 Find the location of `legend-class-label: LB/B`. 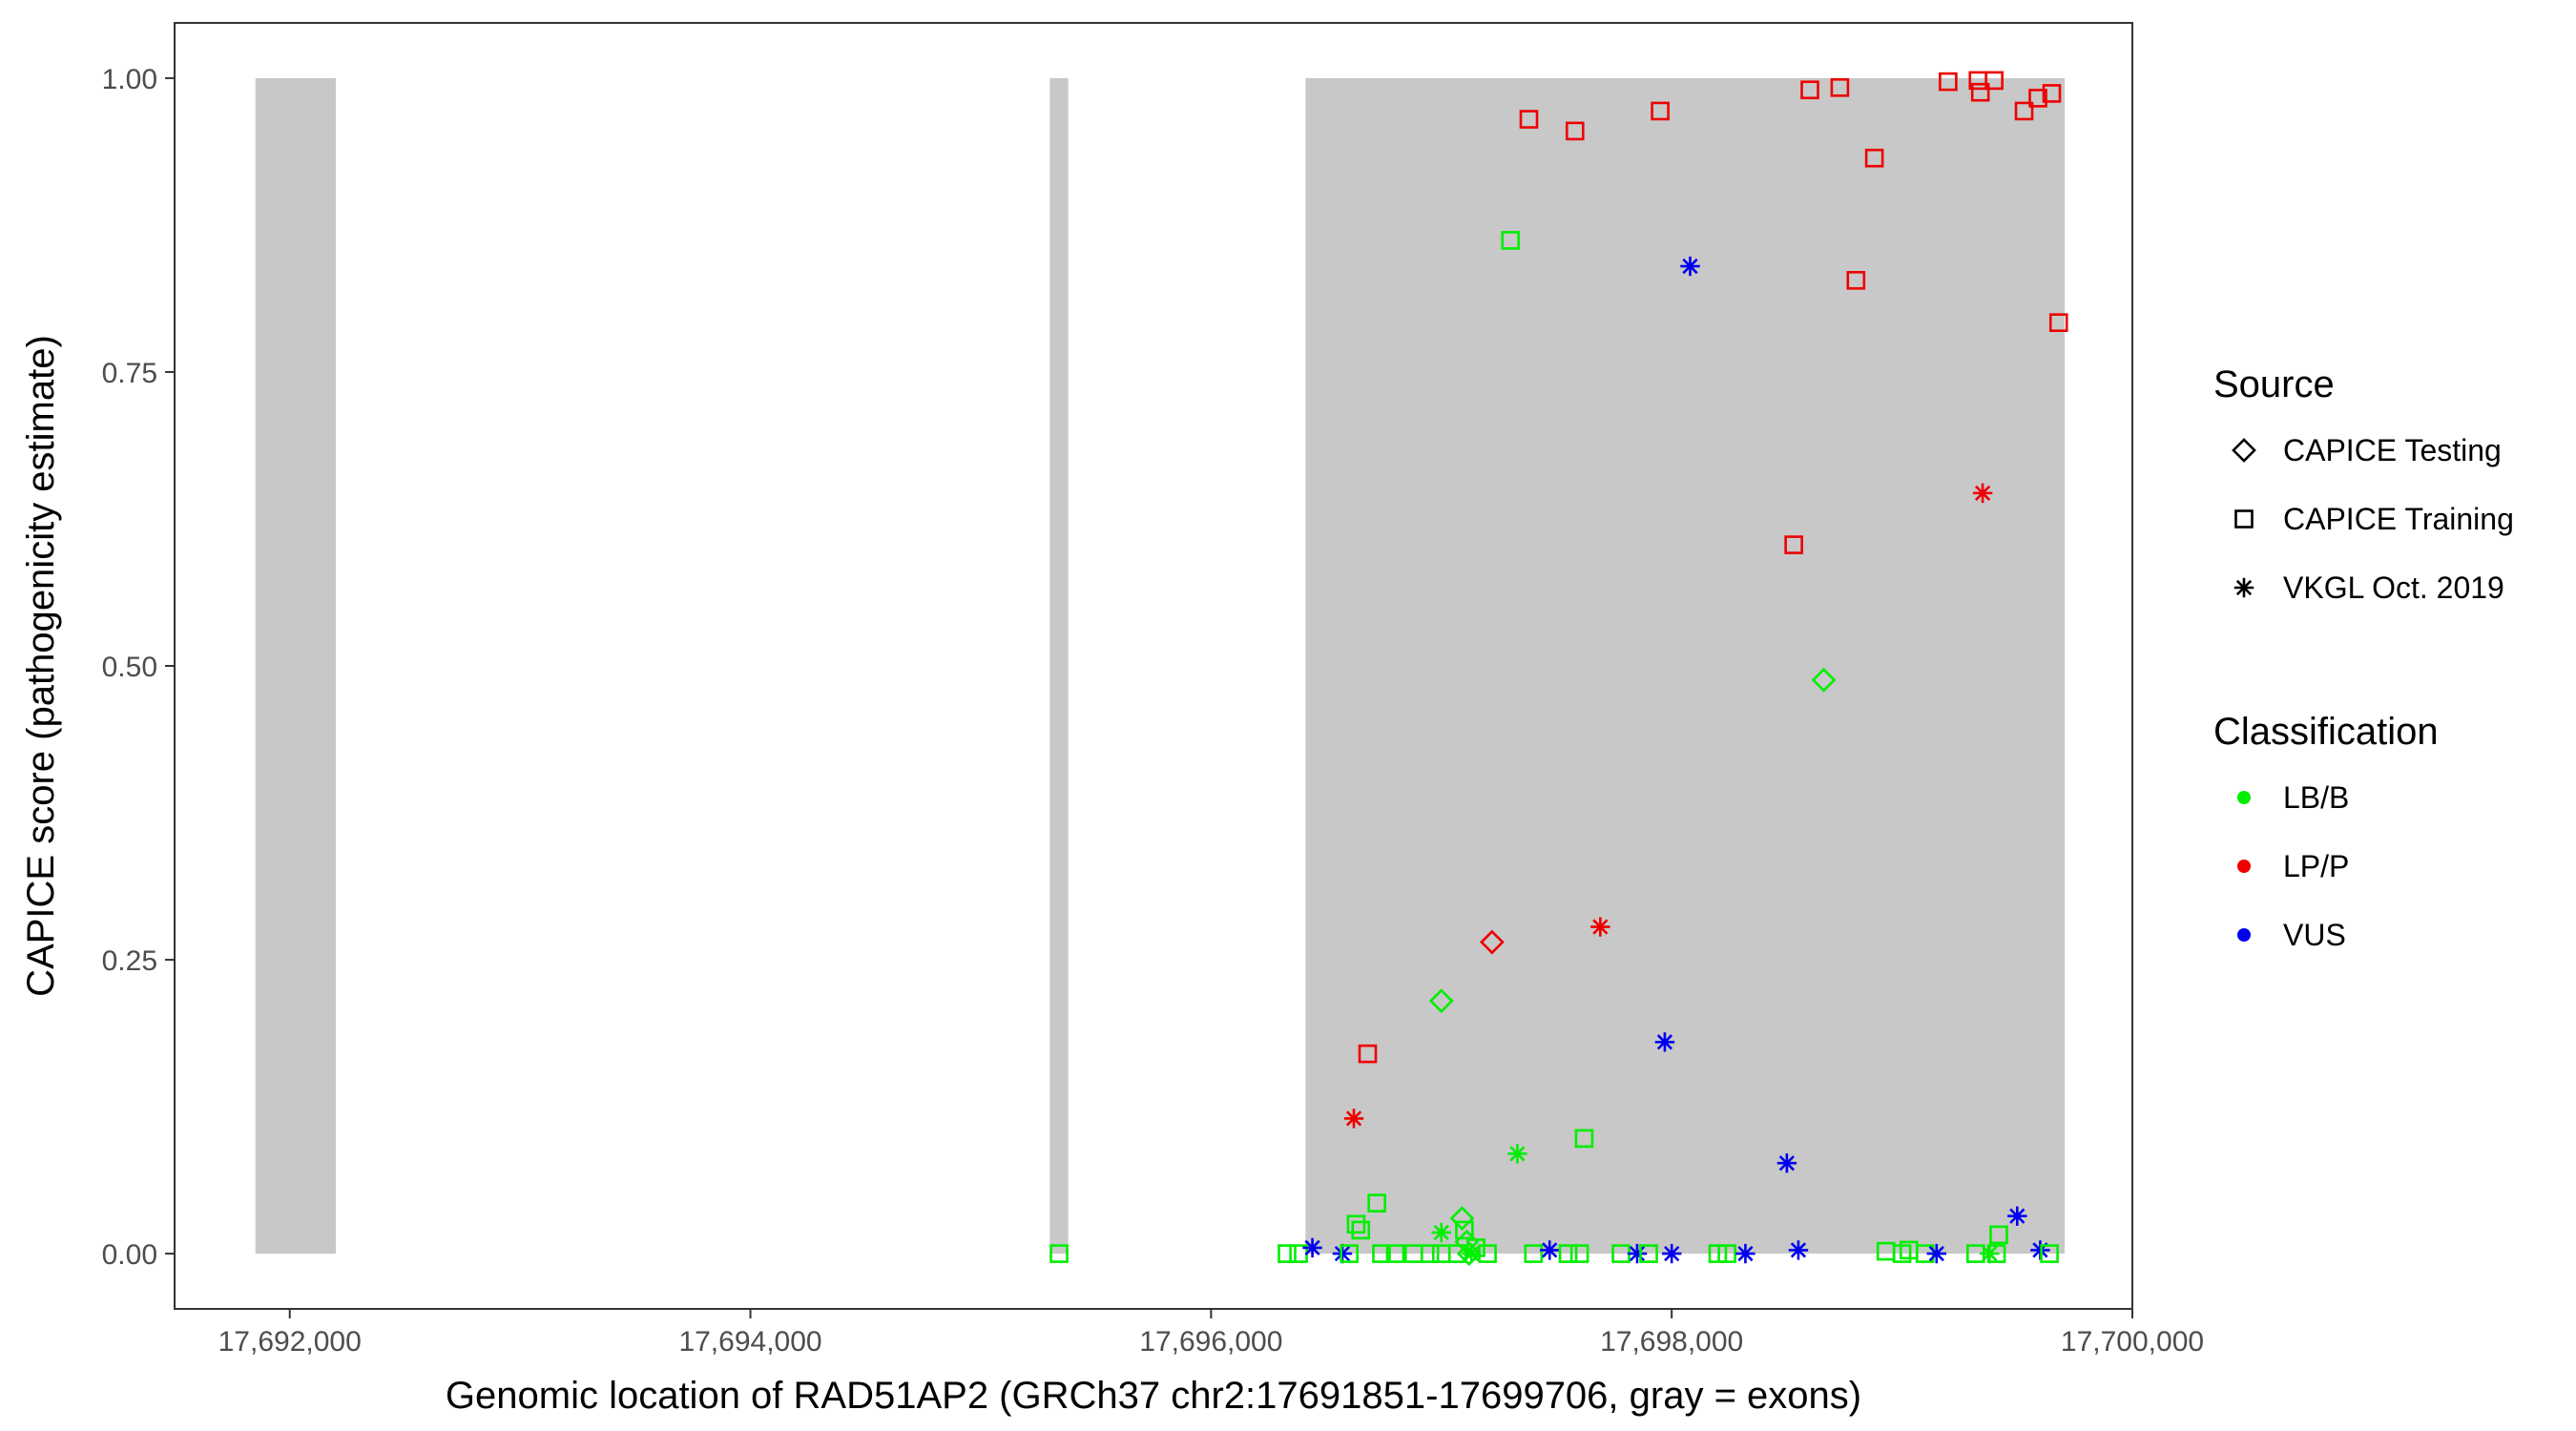

legend-class-label: LB/B is located at coordinates (2316, 797).